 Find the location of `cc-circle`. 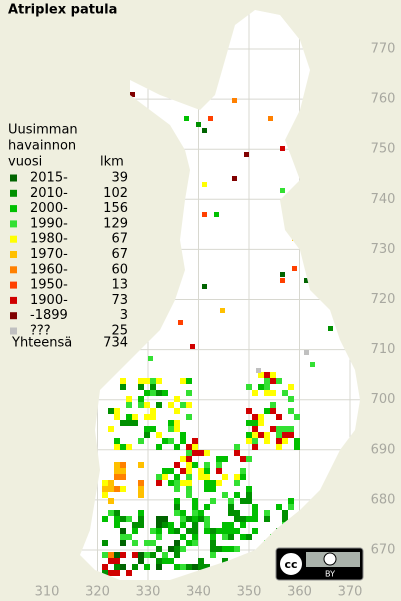

cc-circle is located at coordinates (291, 564).